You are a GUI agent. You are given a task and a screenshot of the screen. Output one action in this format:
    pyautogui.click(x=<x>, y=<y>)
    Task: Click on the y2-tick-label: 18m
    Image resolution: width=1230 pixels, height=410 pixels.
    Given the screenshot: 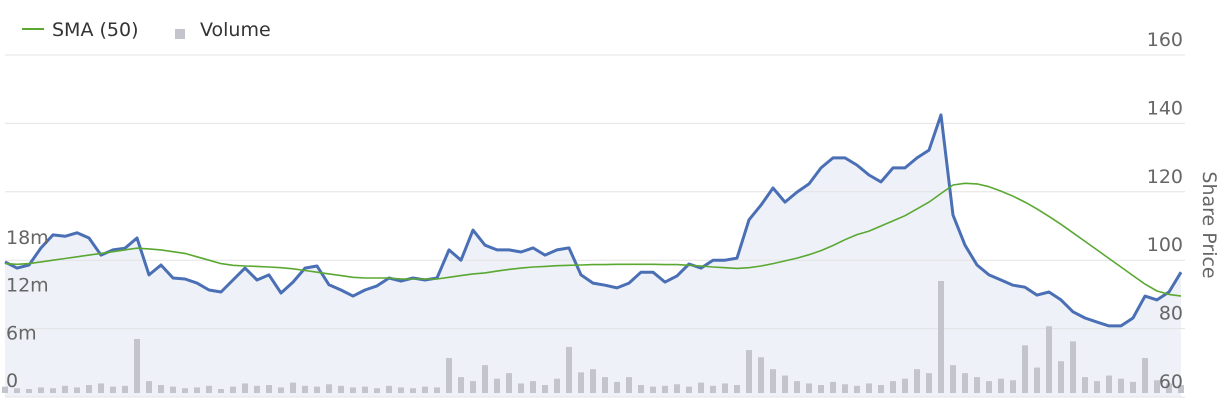 What is the action you would take?
    pyautogui.click(x=27, y=238)
    